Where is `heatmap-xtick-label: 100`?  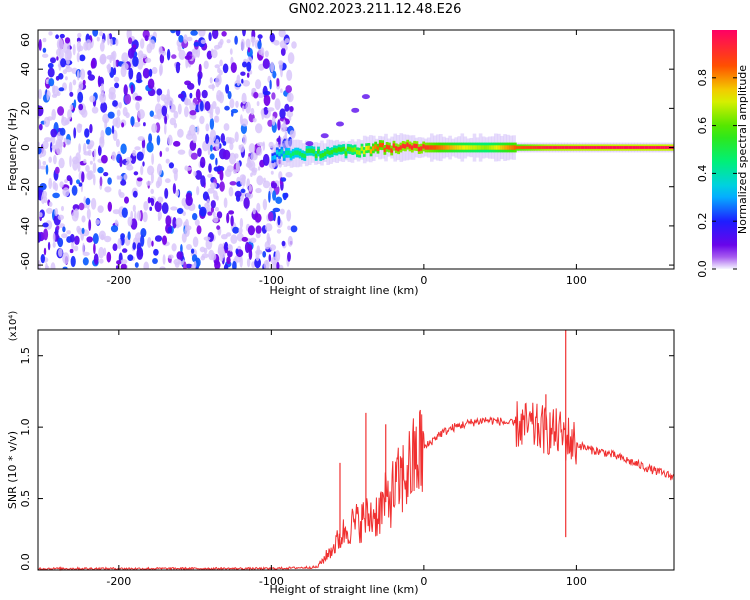 heatmap-xtick-label: 100 is located at coordinates (576, 280).